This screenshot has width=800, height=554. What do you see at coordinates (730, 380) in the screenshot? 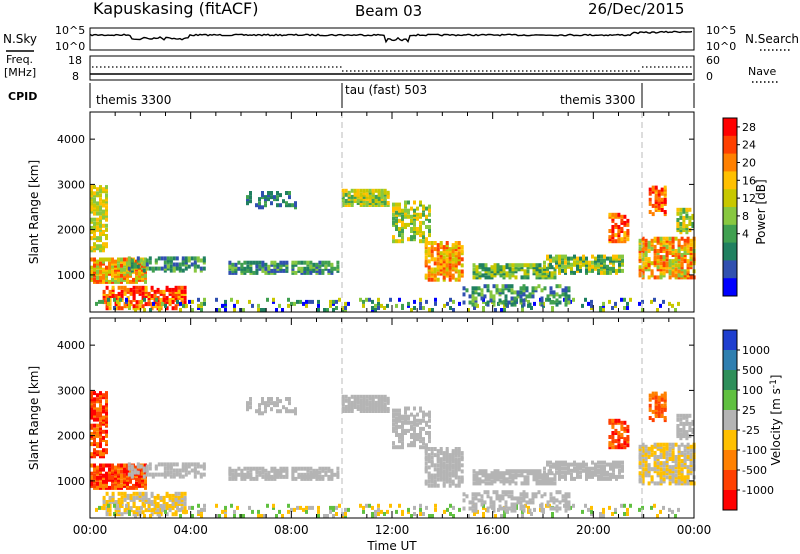
I see `colorbar-swatch` at bounding box center [730, 380].